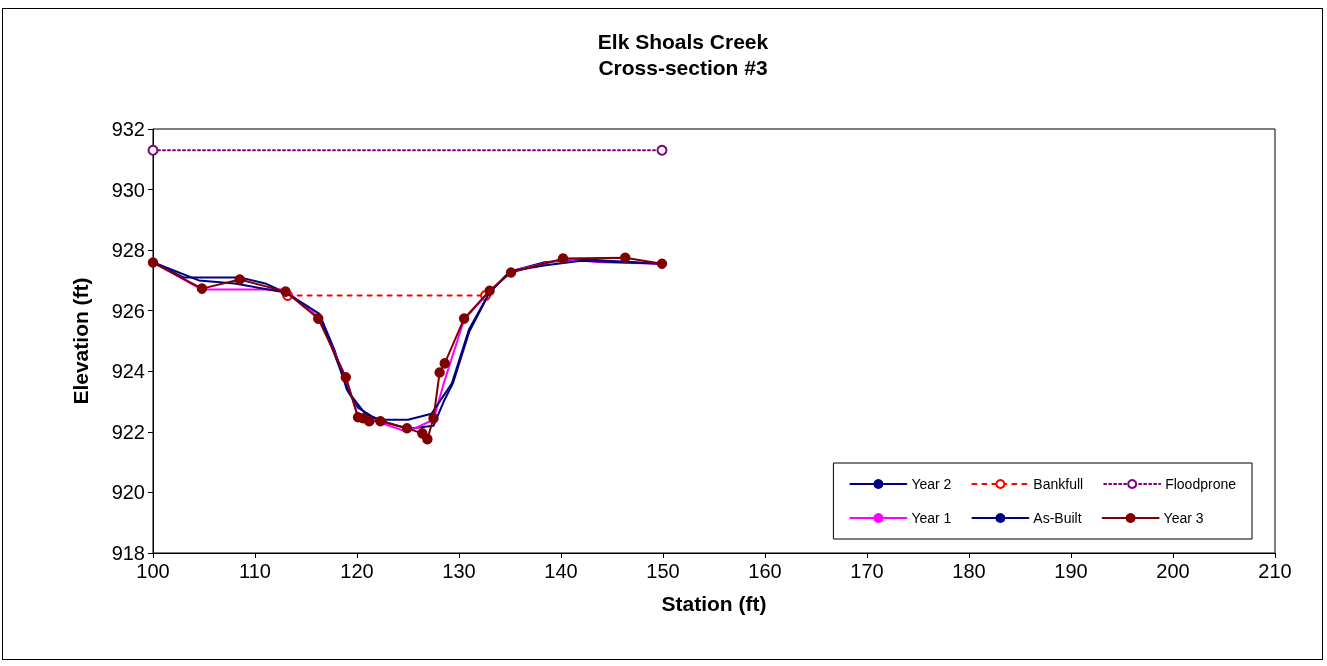  What do you see at coordinates (867, 571) in the screenshot?
I see `x-tick-label: 170` at bounding box center [867, 571].